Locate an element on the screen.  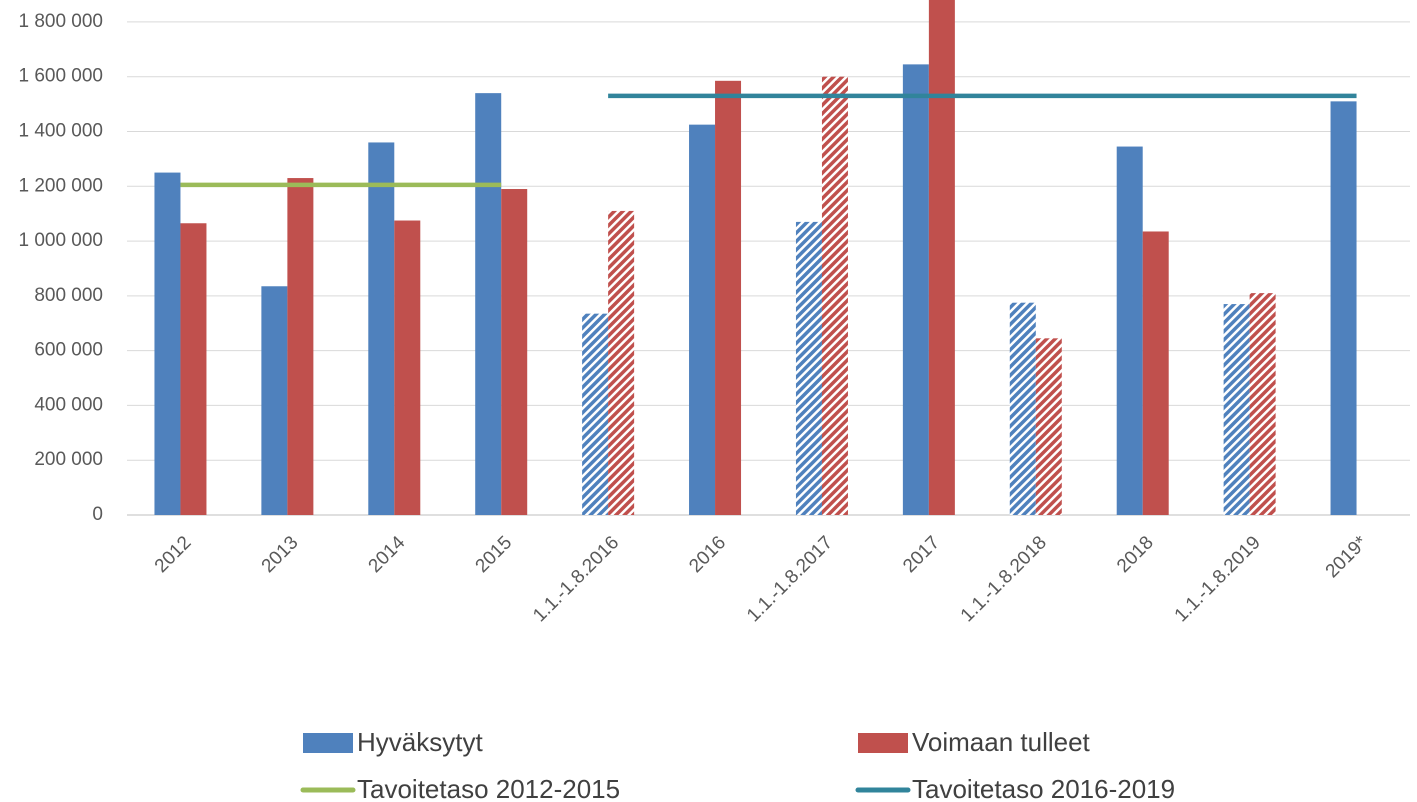
y-tick-label: 1 800 000 is located at coordinates (60, 21).